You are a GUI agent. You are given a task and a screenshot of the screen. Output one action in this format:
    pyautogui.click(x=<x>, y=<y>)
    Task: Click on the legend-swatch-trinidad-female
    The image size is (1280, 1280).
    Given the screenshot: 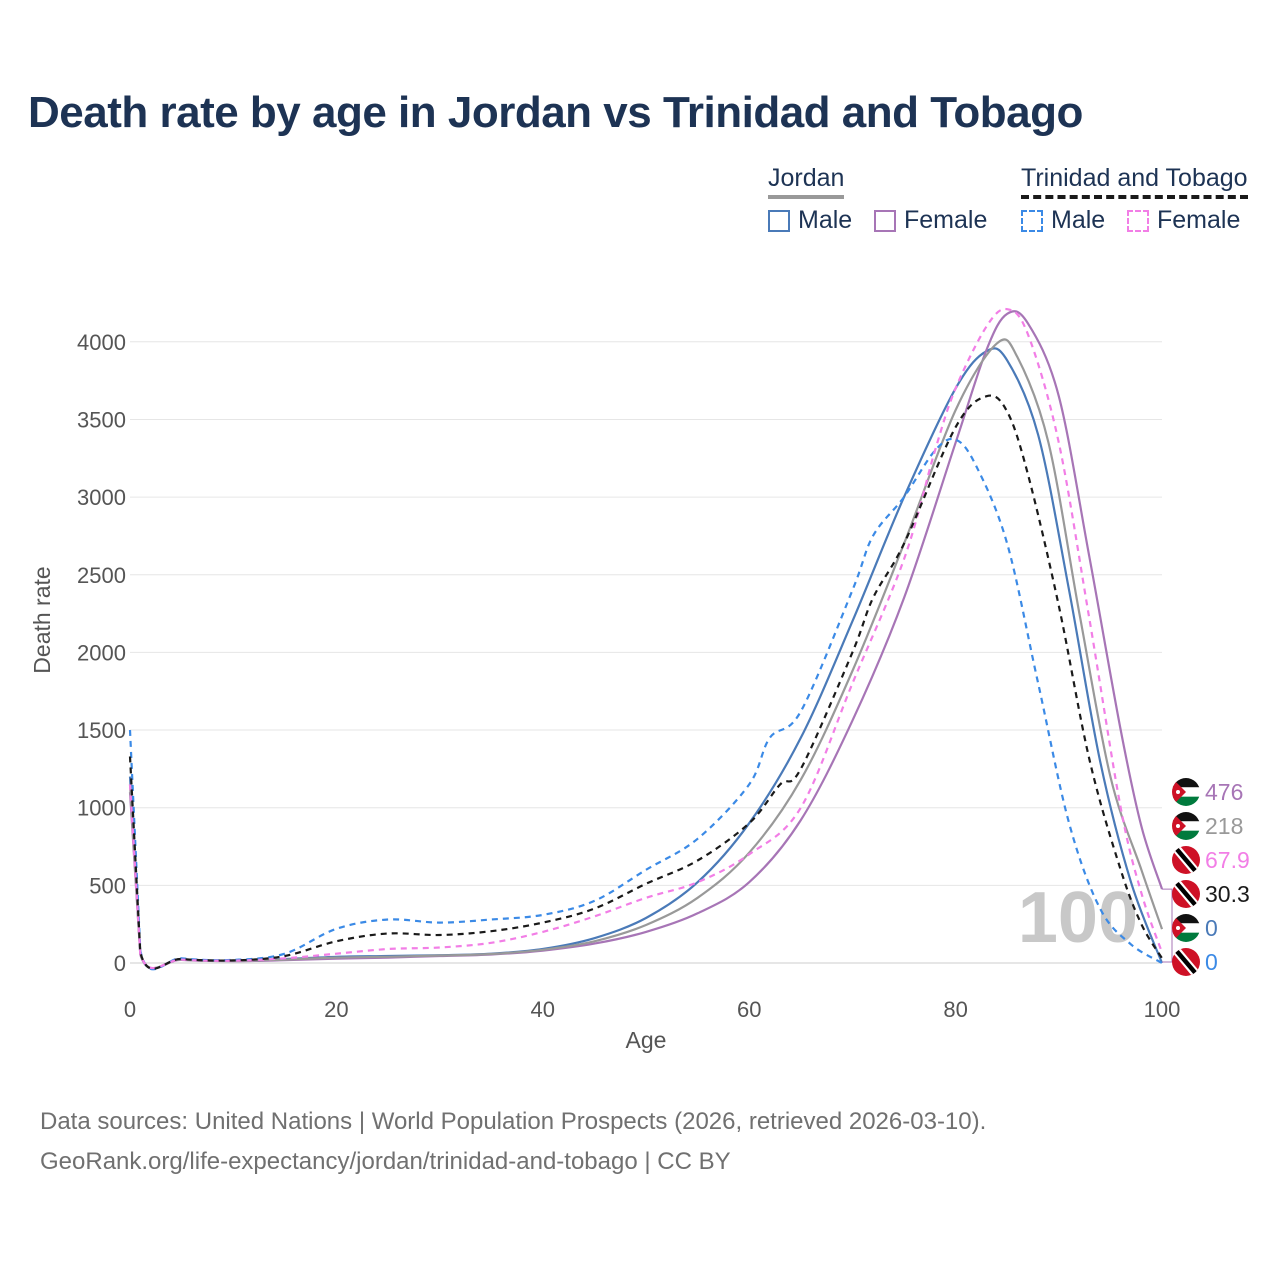 What is the action you would take?
    pyautogui.click(x=1138, y=220)
    